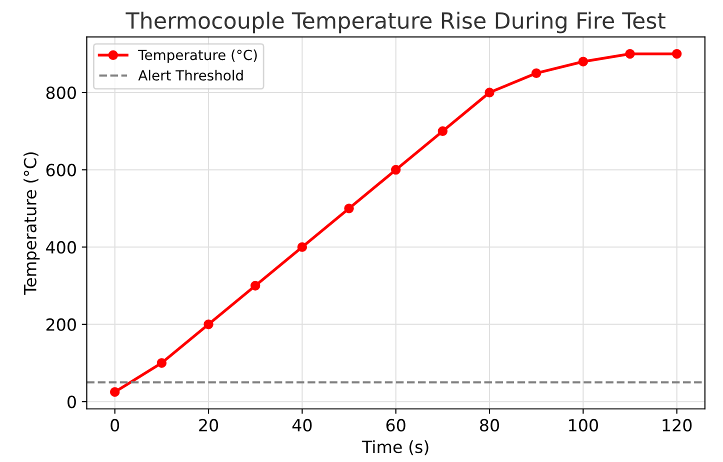  What do you see at coordinates (208, 425) in the screenshot?
I see `x-tick-label: 20` at bounding box center [208, 425].